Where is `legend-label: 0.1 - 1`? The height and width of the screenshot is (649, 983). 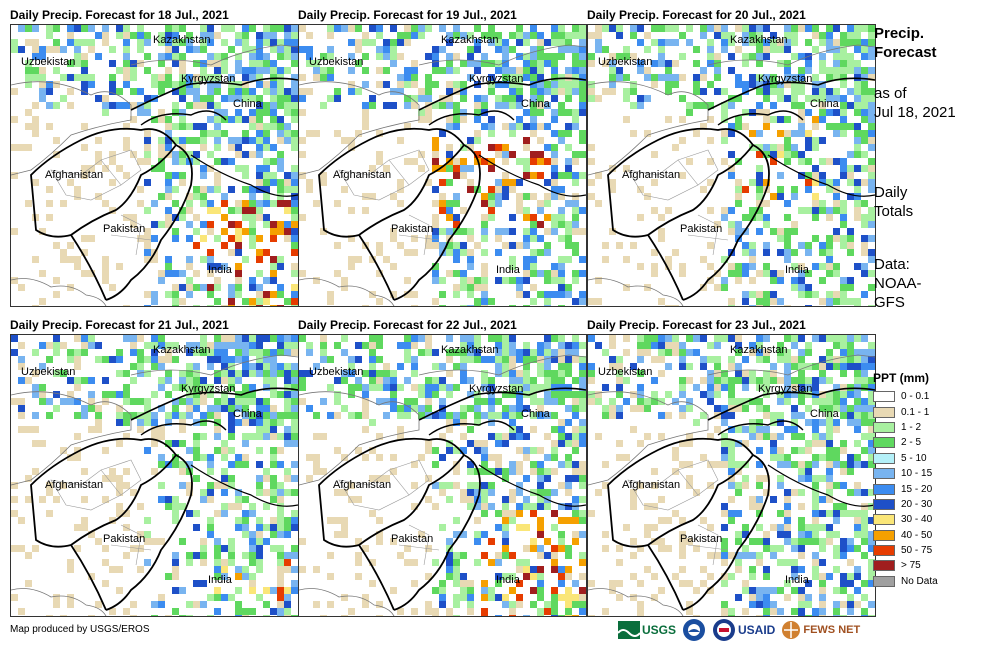
legend-label: 0.1 - 1 is located at coordinates (915, 412).